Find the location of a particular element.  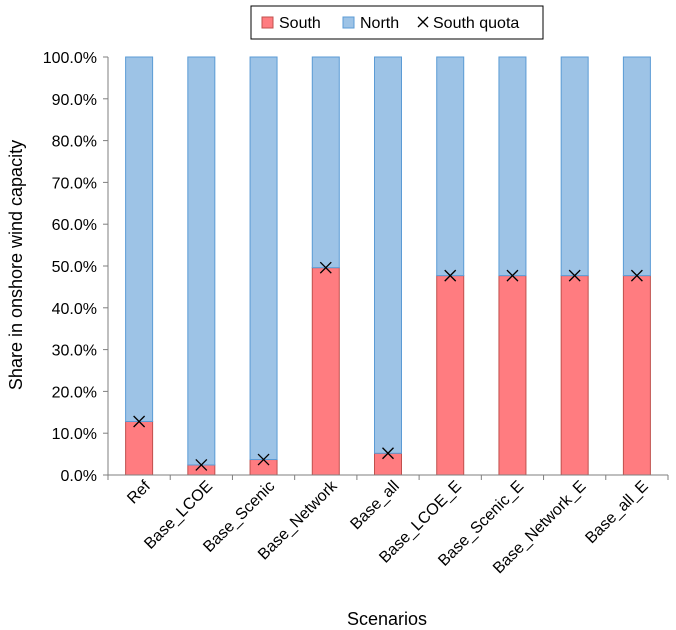

bar-north-base-lcoe is located at coordinates (201, 261).